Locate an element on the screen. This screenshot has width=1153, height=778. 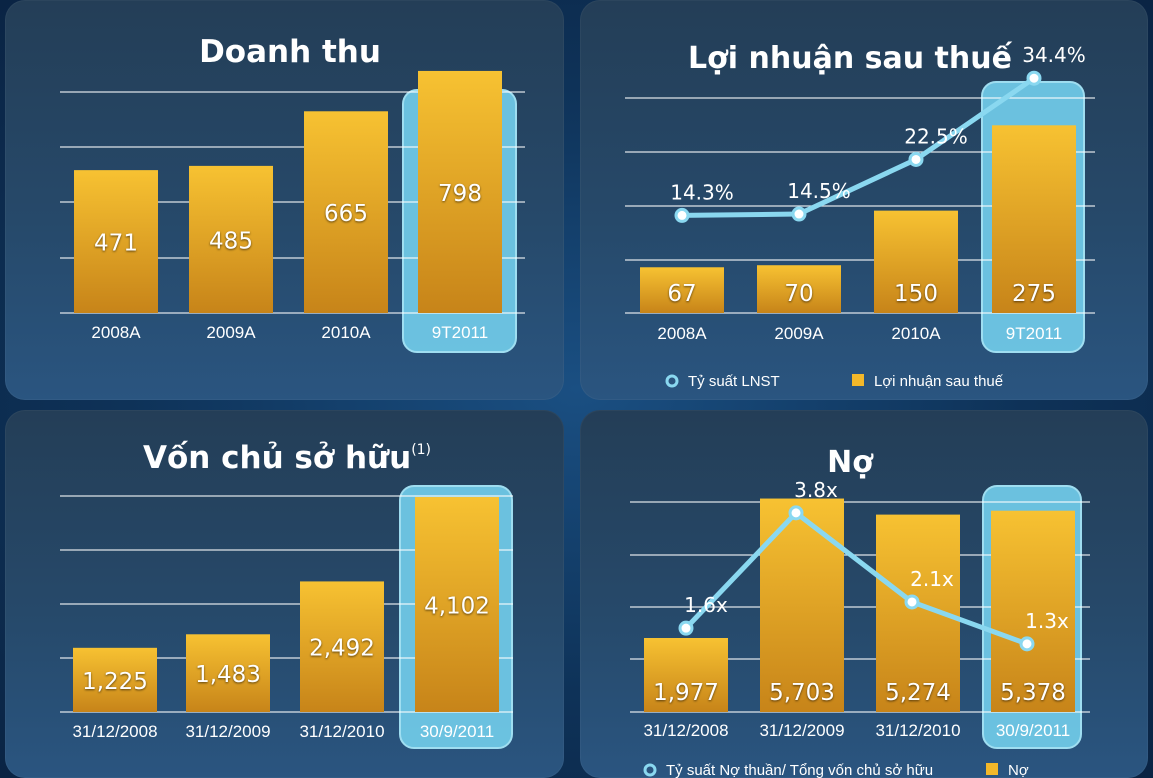
chart-title: Nợ is located at coordinates (850, 462).